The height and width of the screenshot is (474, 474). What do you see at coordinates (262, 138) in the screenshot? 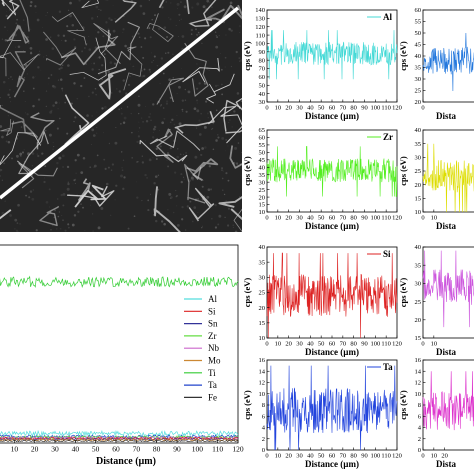
I see `y-tick-label: 60` at bounding box center [262, 138].